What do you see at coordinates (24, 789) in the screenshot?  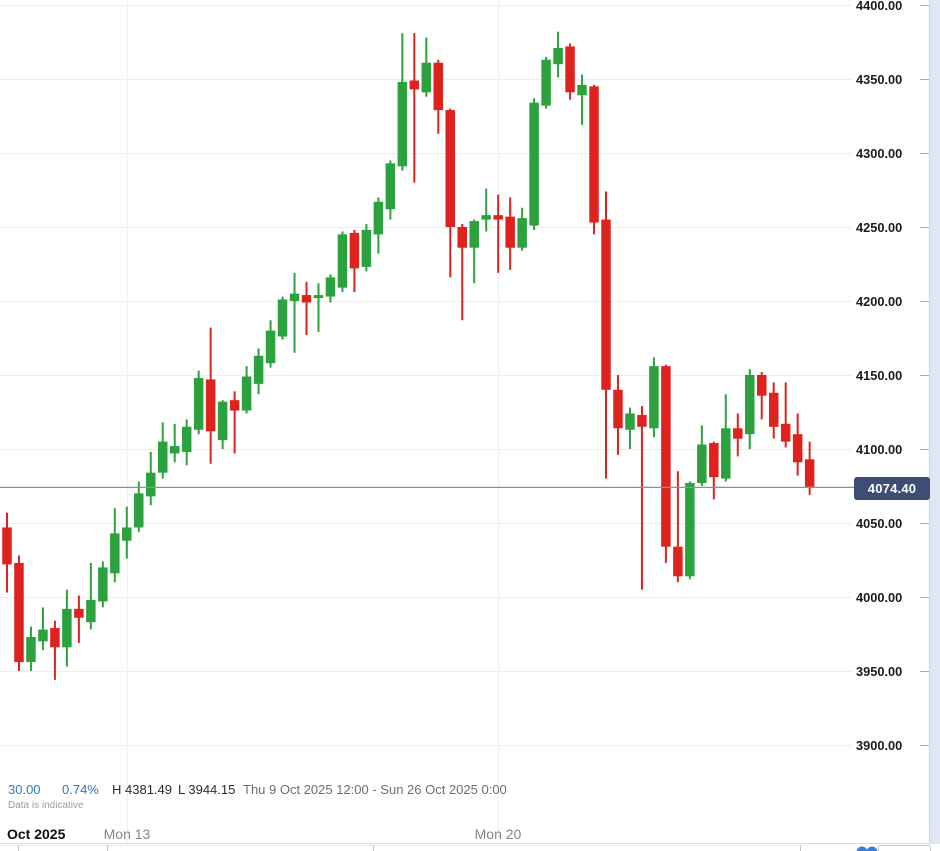 I see `change-value: 30.00` at bounding box center [24, 789].